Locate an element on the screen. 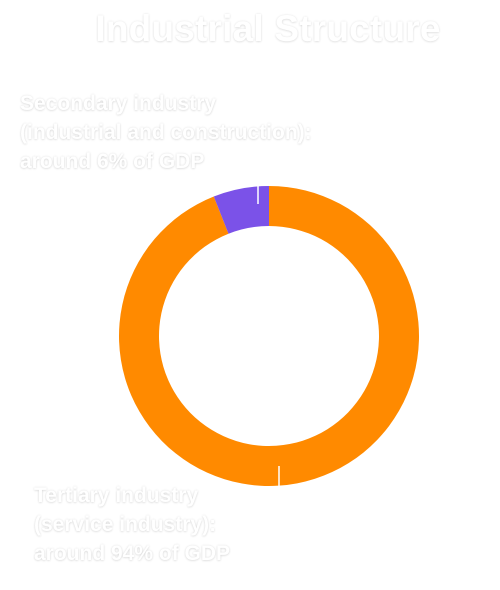  chart-title: Industrial Structure is located at coordinates (268, 28).